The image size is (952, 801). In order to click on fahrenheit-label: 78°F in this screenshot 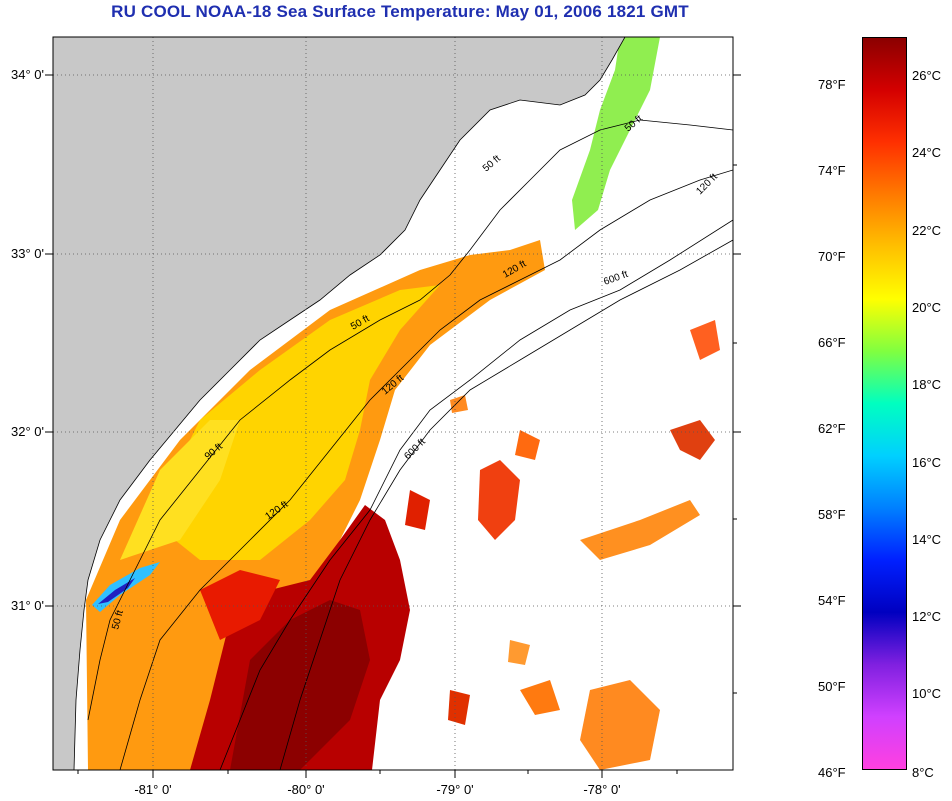, I will do `click(832, 84)`.